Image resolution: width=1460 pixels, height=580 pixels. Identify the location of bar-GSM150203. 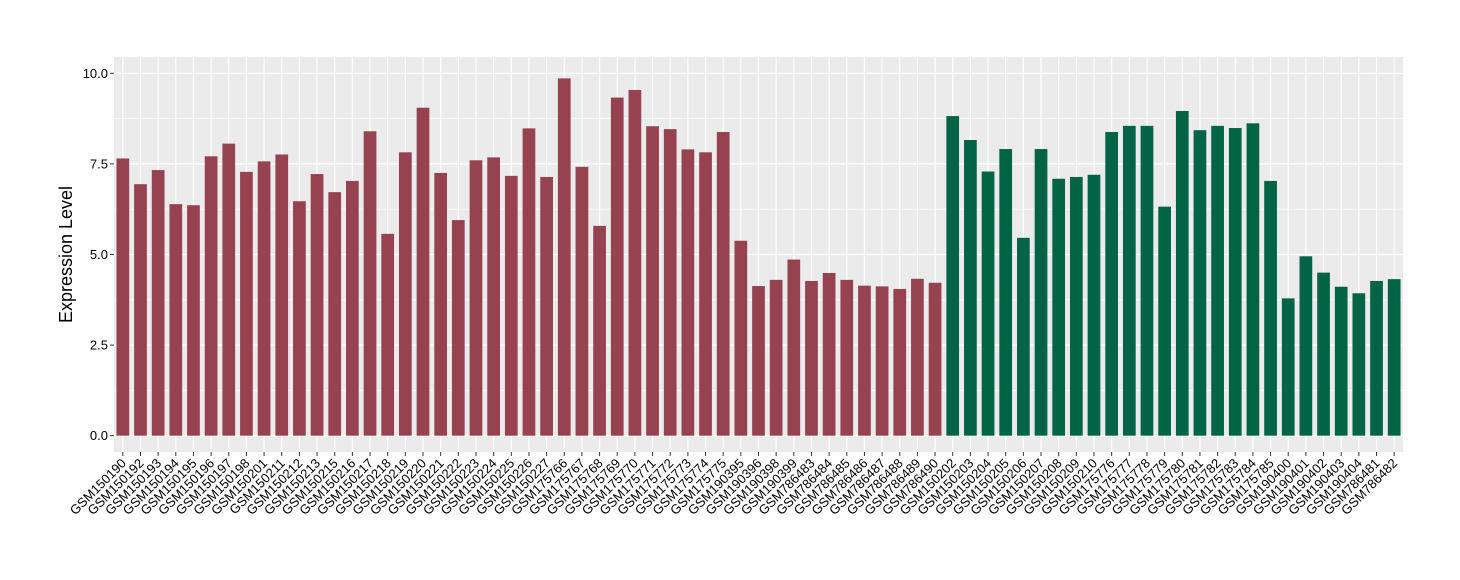
(970, 287).